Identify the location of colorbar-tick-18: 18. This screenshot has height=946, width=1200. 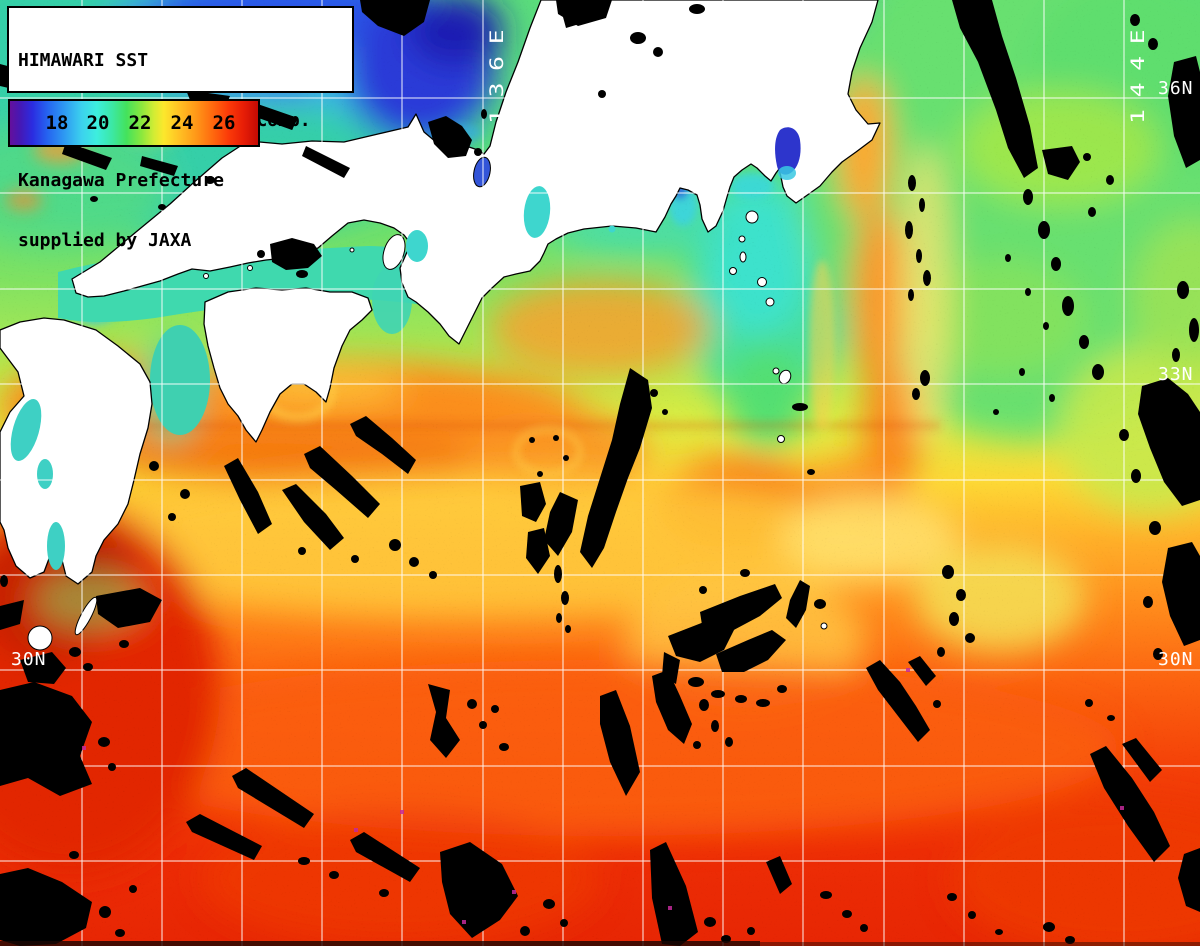
(57, 123).